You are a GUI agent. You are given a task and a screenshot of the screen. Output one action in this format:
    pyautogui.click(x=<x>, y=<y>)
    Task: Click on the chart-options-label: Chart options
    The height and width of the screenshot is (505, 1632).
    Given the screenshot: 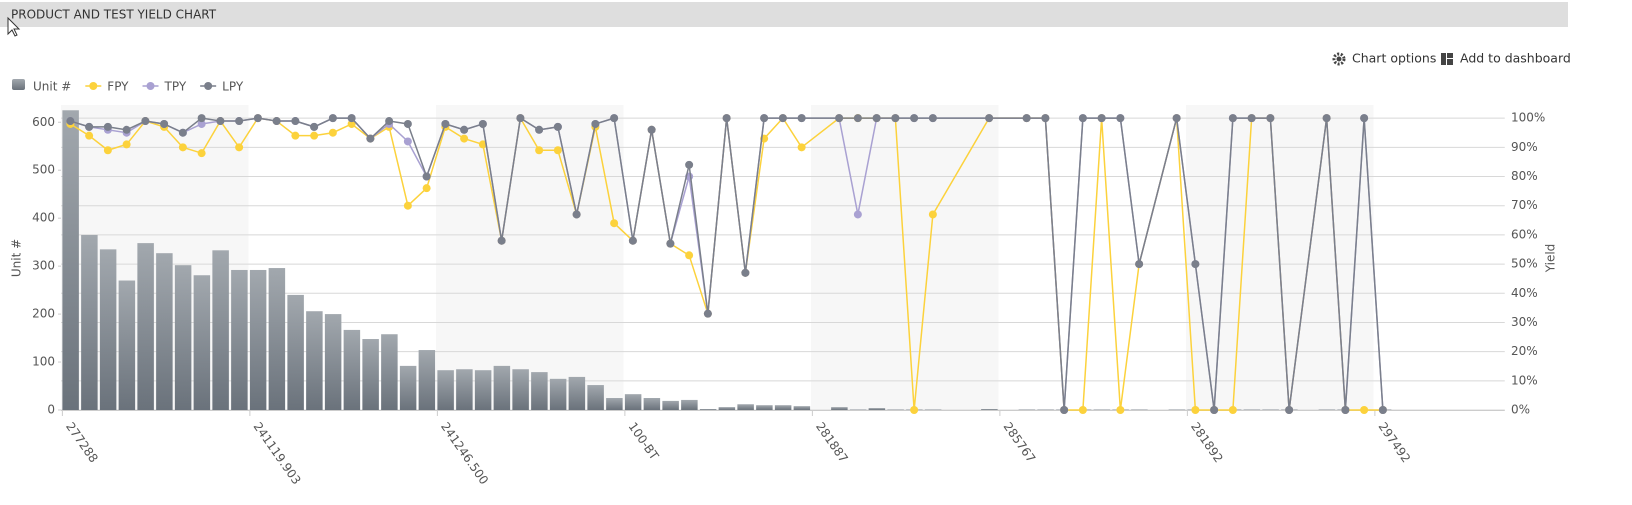 What is the action you would take?
    pyautogui.click(x=1394, y=58)
    